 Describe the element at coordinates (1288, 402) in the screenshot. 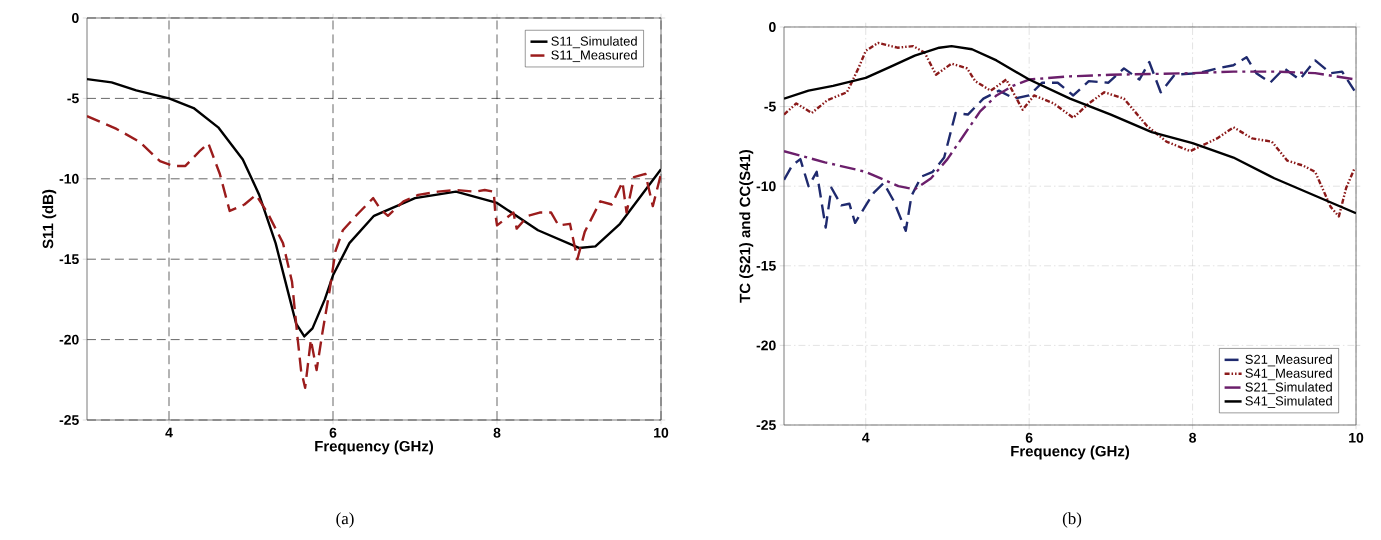

I see `legend-label: S41_Simulated` at that location.